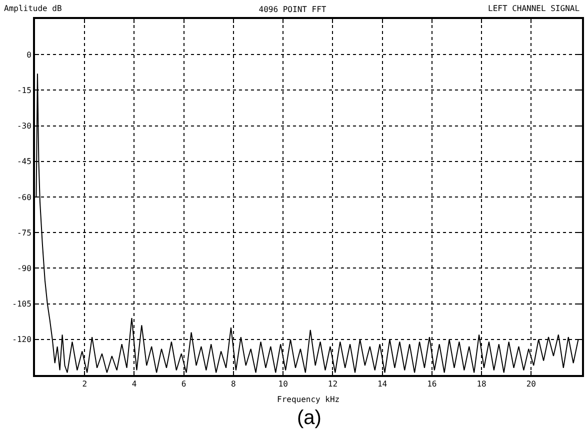 This screenshot has width=585, height=434. Describe the element at coordinates (308, 399) in the screenshot. I see `x-axis-title: Frequency kHz` at that location.